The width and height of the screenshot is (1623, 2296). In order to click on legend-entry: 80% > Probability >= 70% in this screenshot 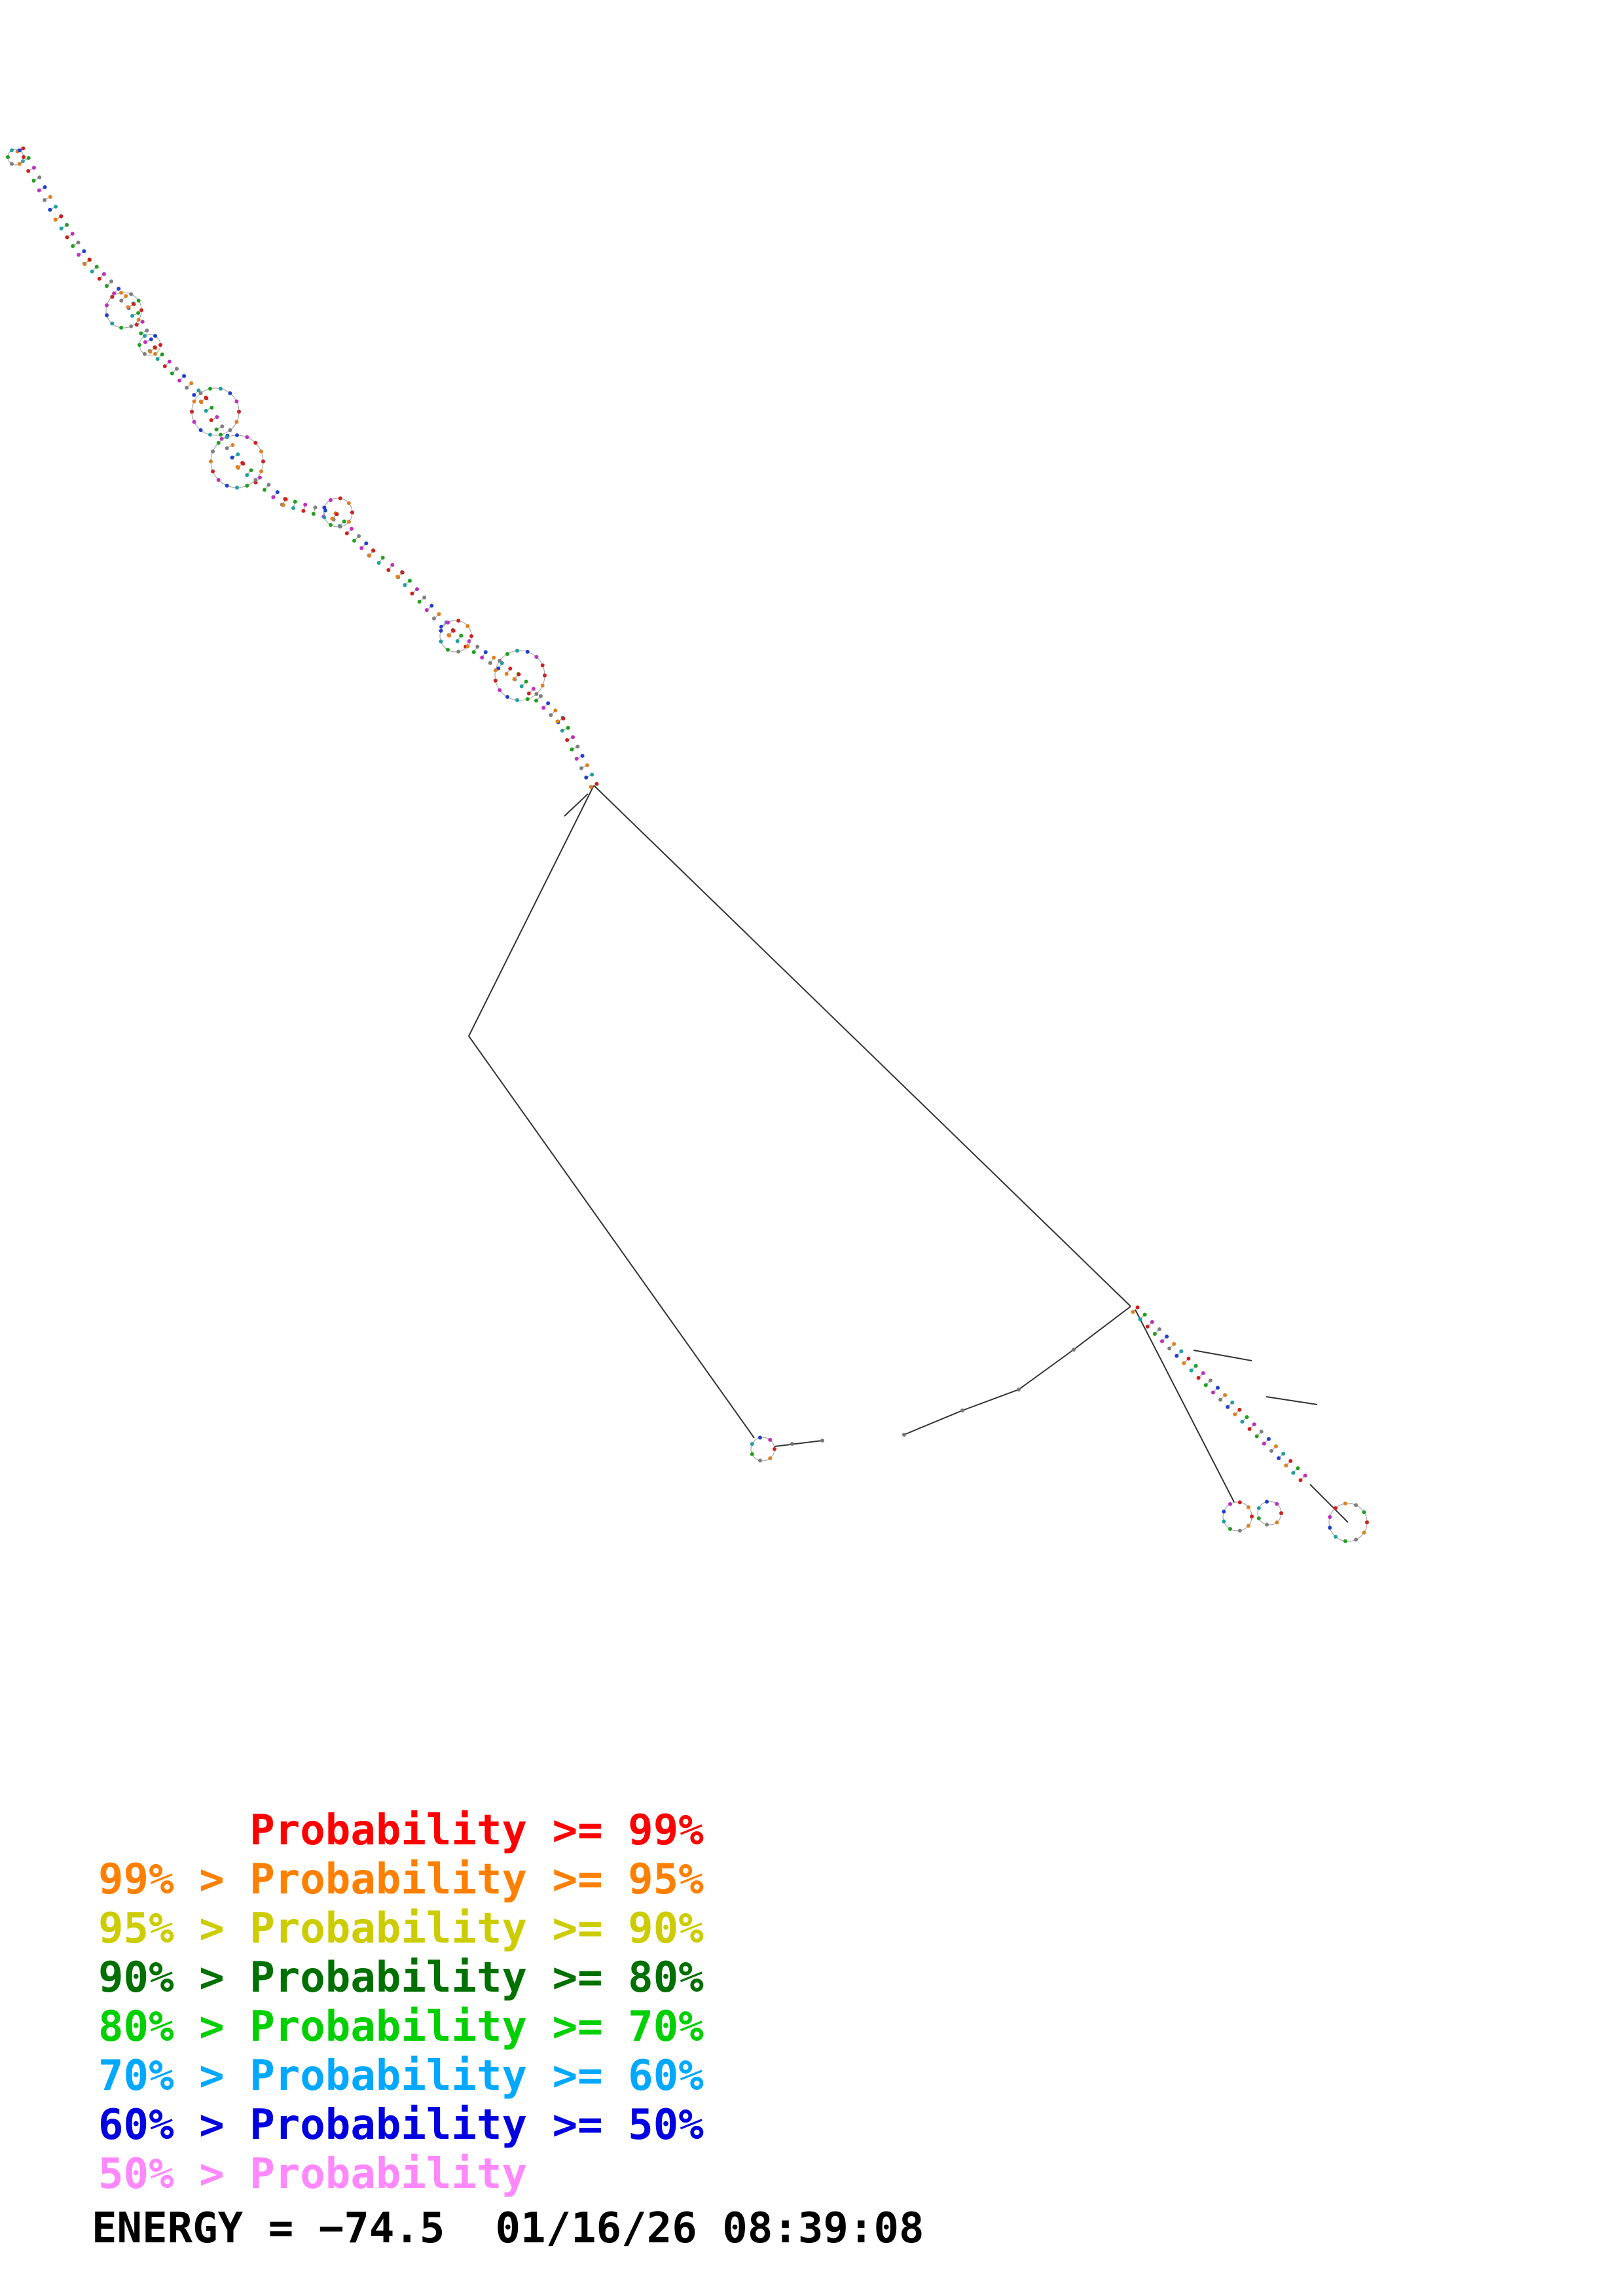, I will do `click(401, 2027)`.